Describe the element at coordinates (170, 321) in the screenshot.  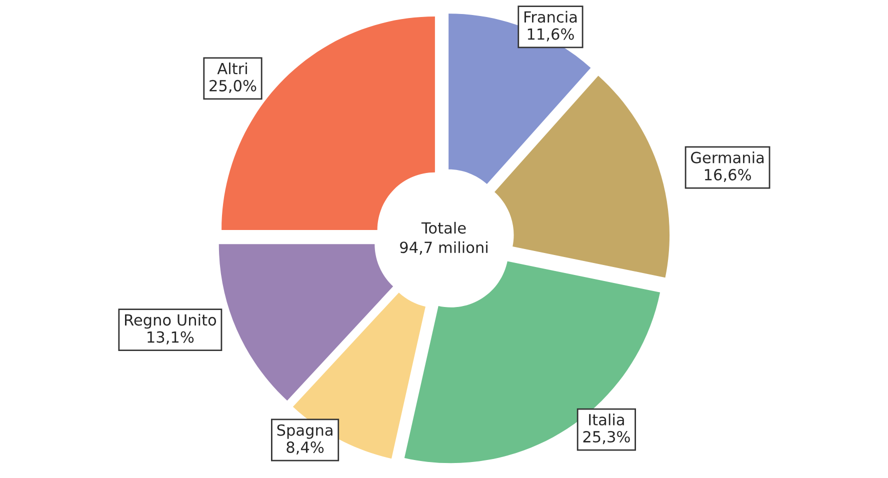
I see `slice-label: Regno Unito` at that location.